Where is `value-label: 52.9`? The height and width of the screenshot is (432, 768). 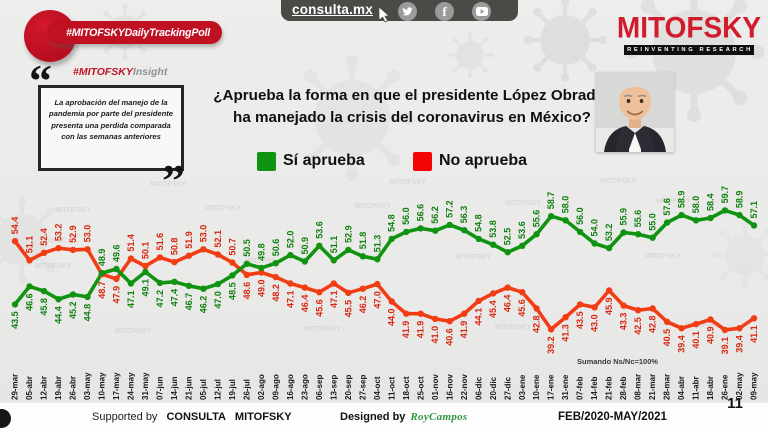 value-label: 52.9 is located at coordinates (348, 234).